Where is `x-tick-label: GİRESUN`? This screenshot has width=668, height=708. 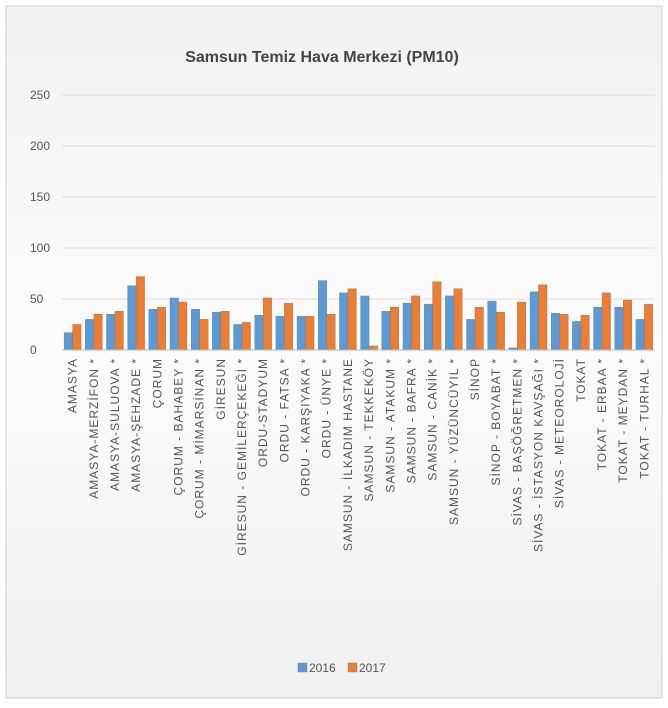
x-tick-label: GİRESUN is located at coordinates (221, 389).